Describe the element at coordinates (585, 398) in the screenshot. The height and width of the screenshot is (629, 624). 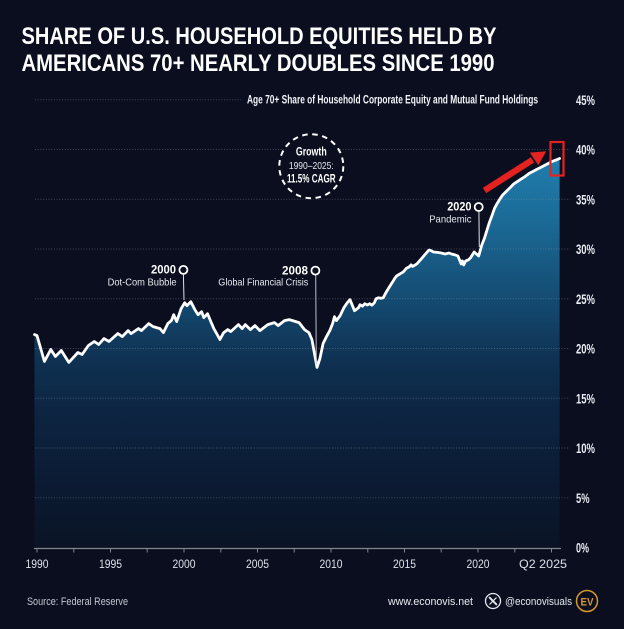
I see `svg-text: 15%` at that location.